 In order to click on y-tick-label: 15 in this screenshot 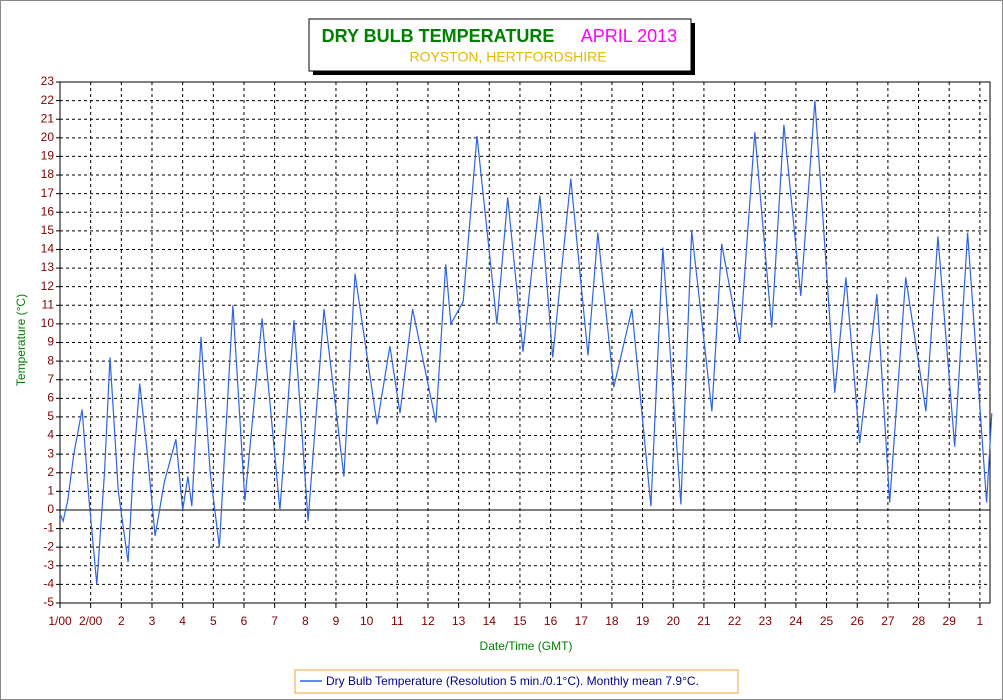, I will do `click(48, 230)`.